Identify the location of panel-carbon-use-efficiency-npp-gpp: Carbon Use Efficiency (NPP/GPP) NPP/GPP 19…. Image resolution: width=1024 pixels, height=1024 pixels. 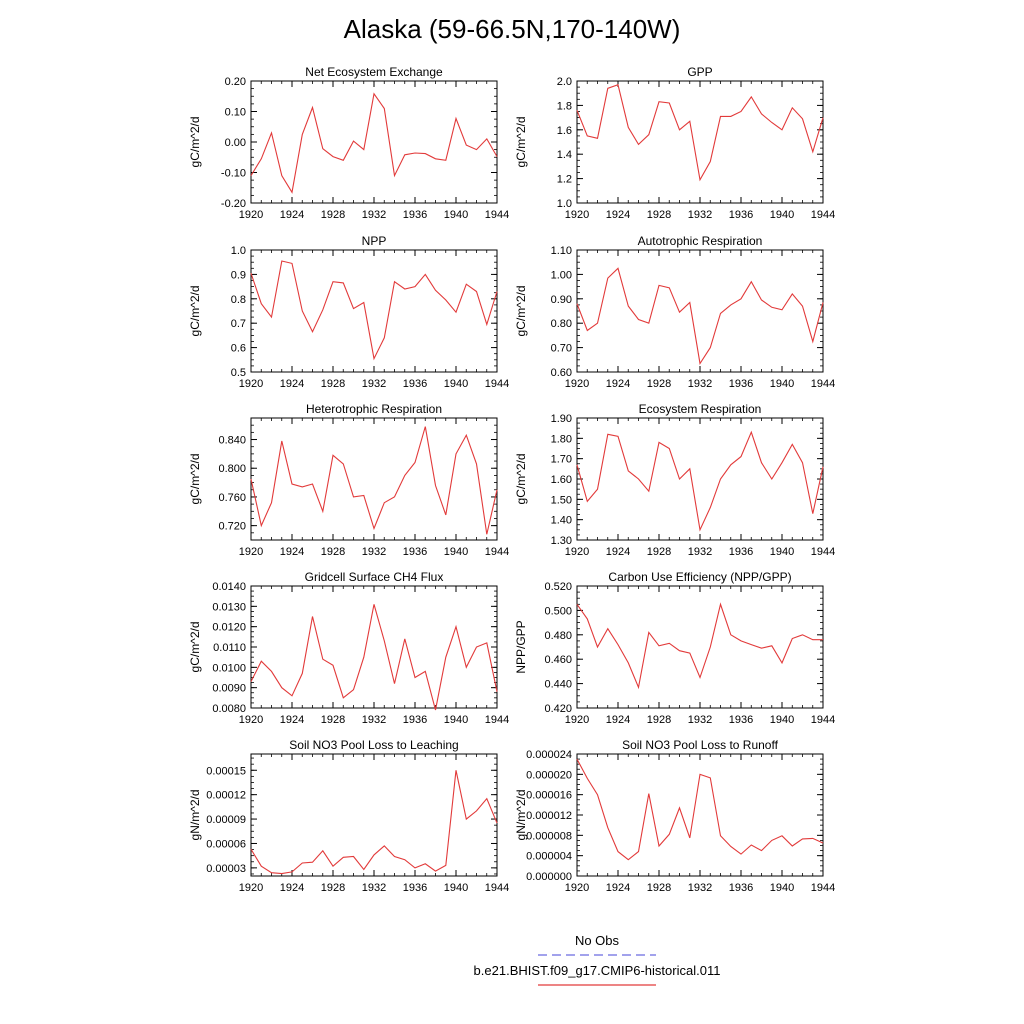
(674, 648).